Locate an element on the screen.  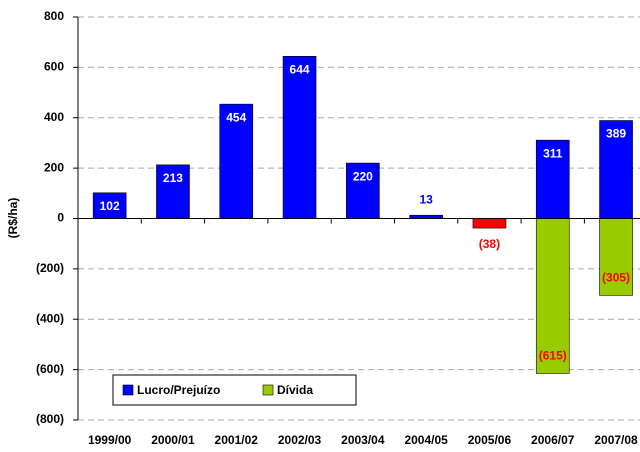
value-label: 220 is located at coordinates (363, 176).